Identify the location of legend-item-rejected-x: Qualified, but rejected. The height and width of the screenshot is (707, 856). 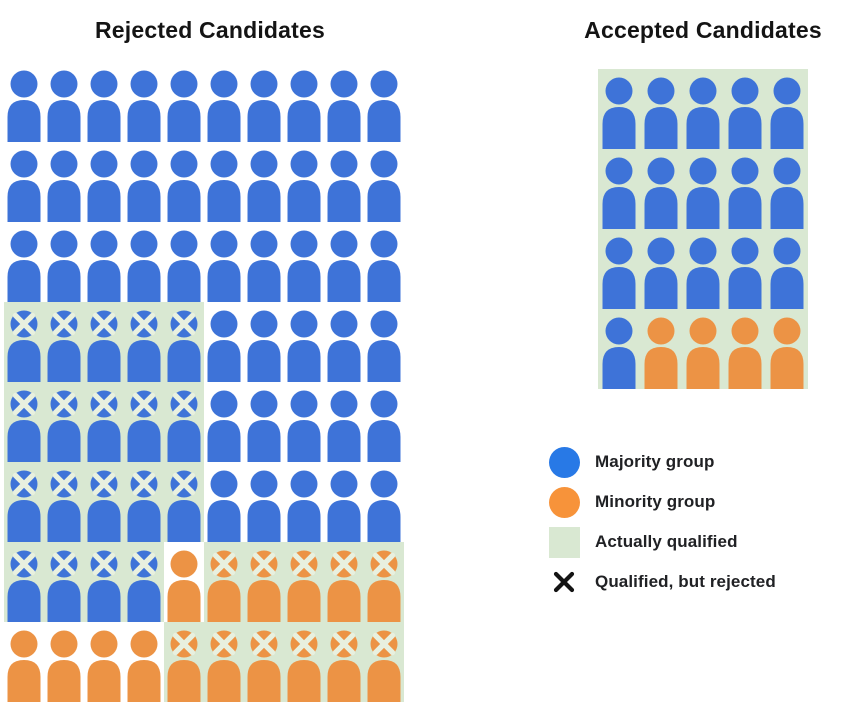
(662, 582).